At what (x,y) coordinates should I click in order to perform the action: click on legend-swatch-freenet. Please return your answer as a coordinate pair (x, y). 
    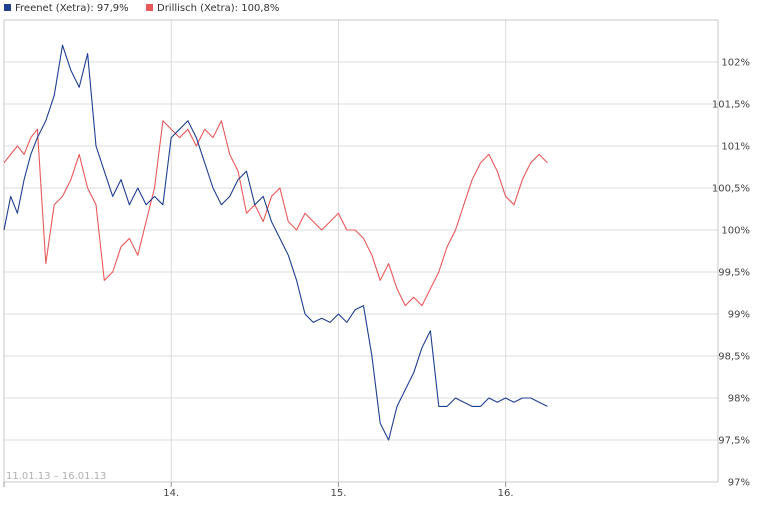
    Looking at the image, I should click on (7, 7).